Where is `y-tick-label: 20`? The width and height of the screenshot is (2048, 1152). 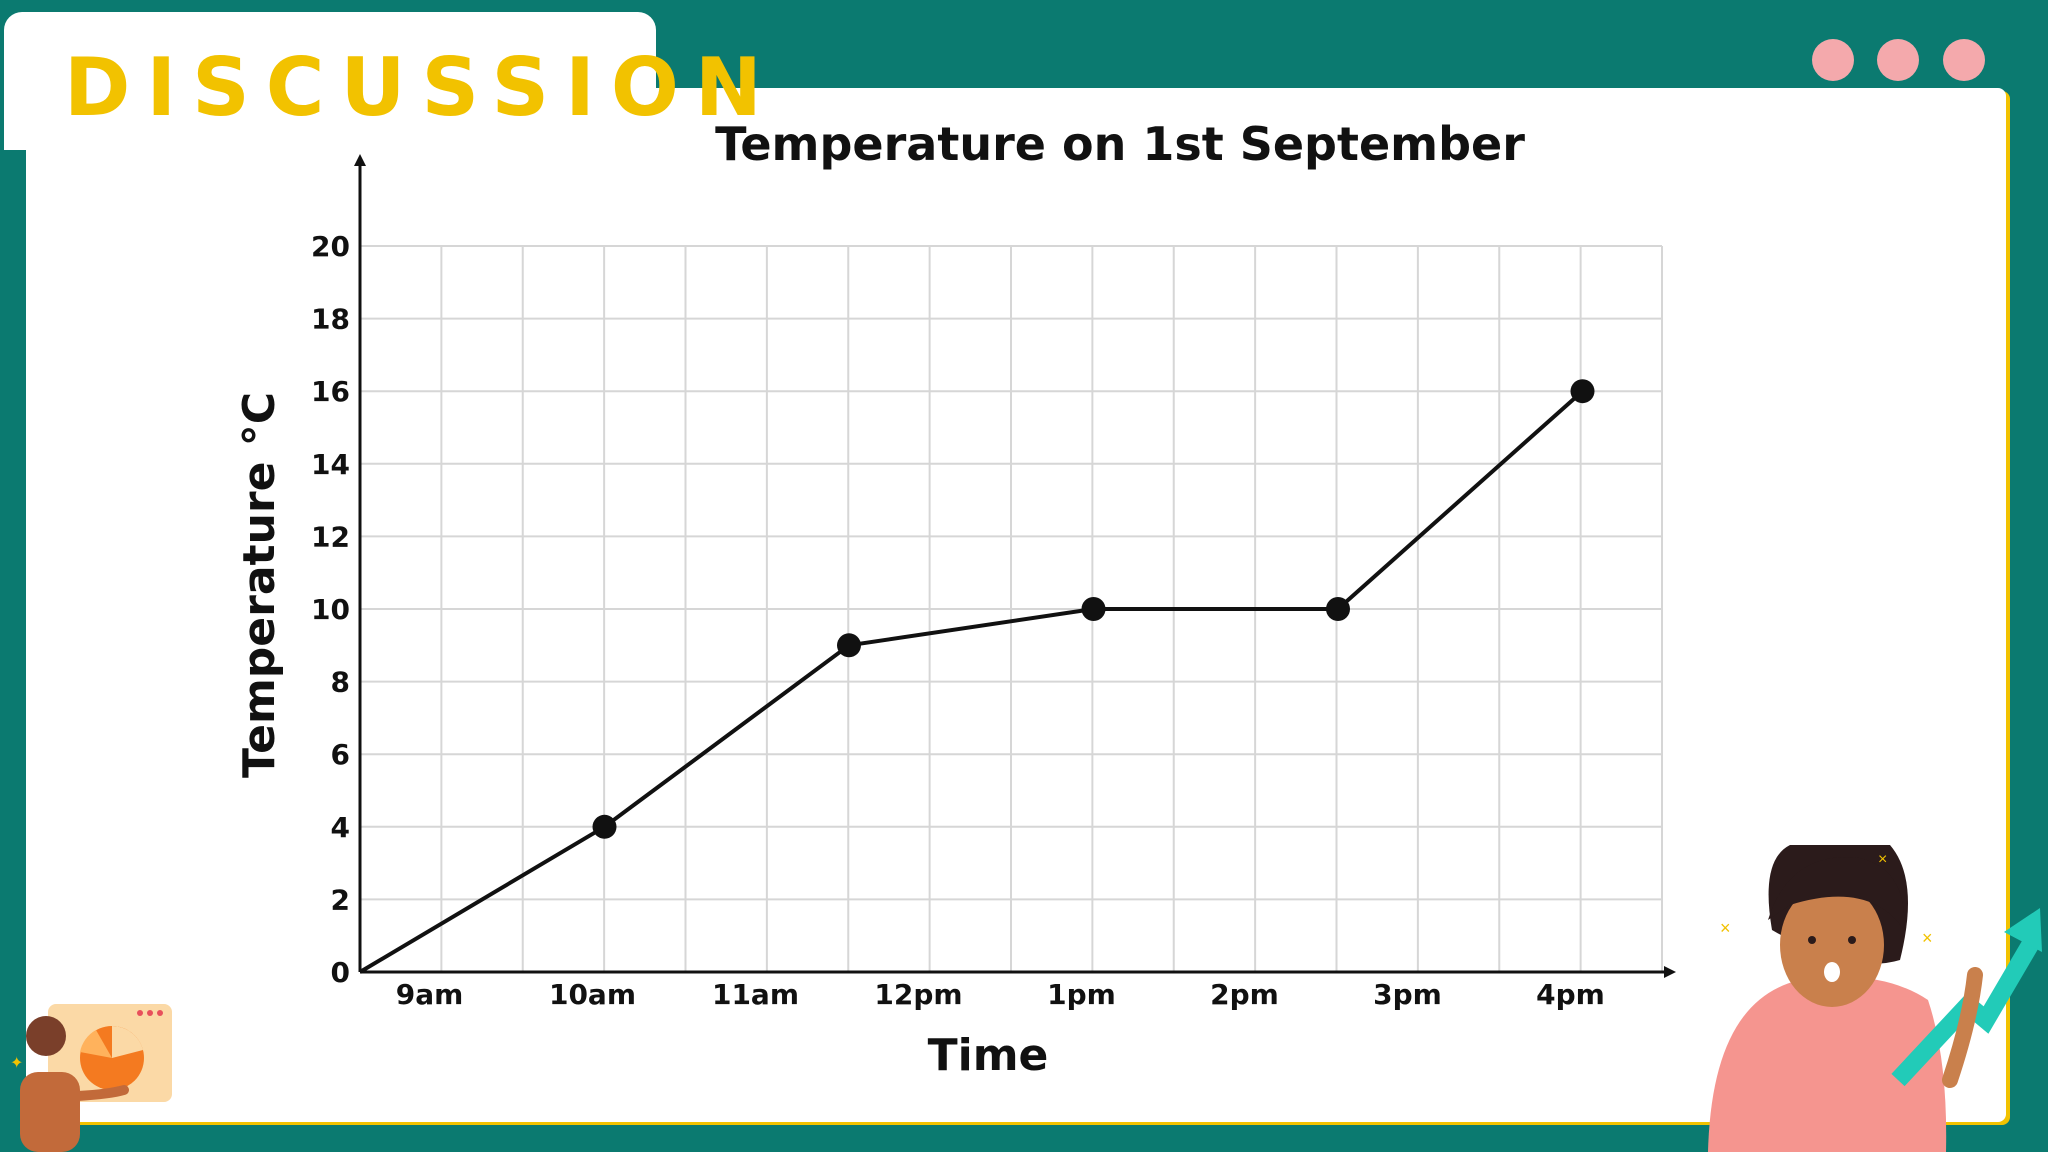 y-tick-label: 20 is located at coordinates (330, 246).